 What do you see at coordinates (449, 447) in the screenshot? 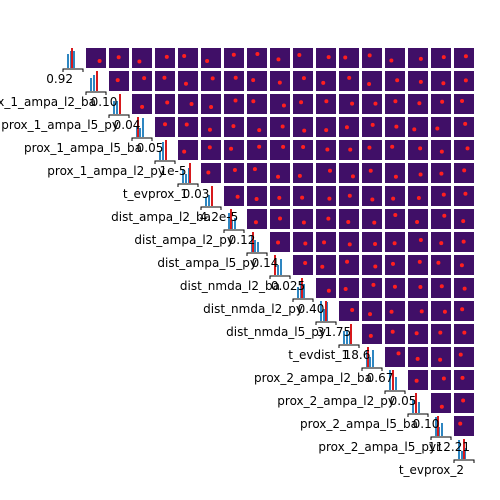
I see `value-label-16: 112.21` at bounding box center [449, 447].